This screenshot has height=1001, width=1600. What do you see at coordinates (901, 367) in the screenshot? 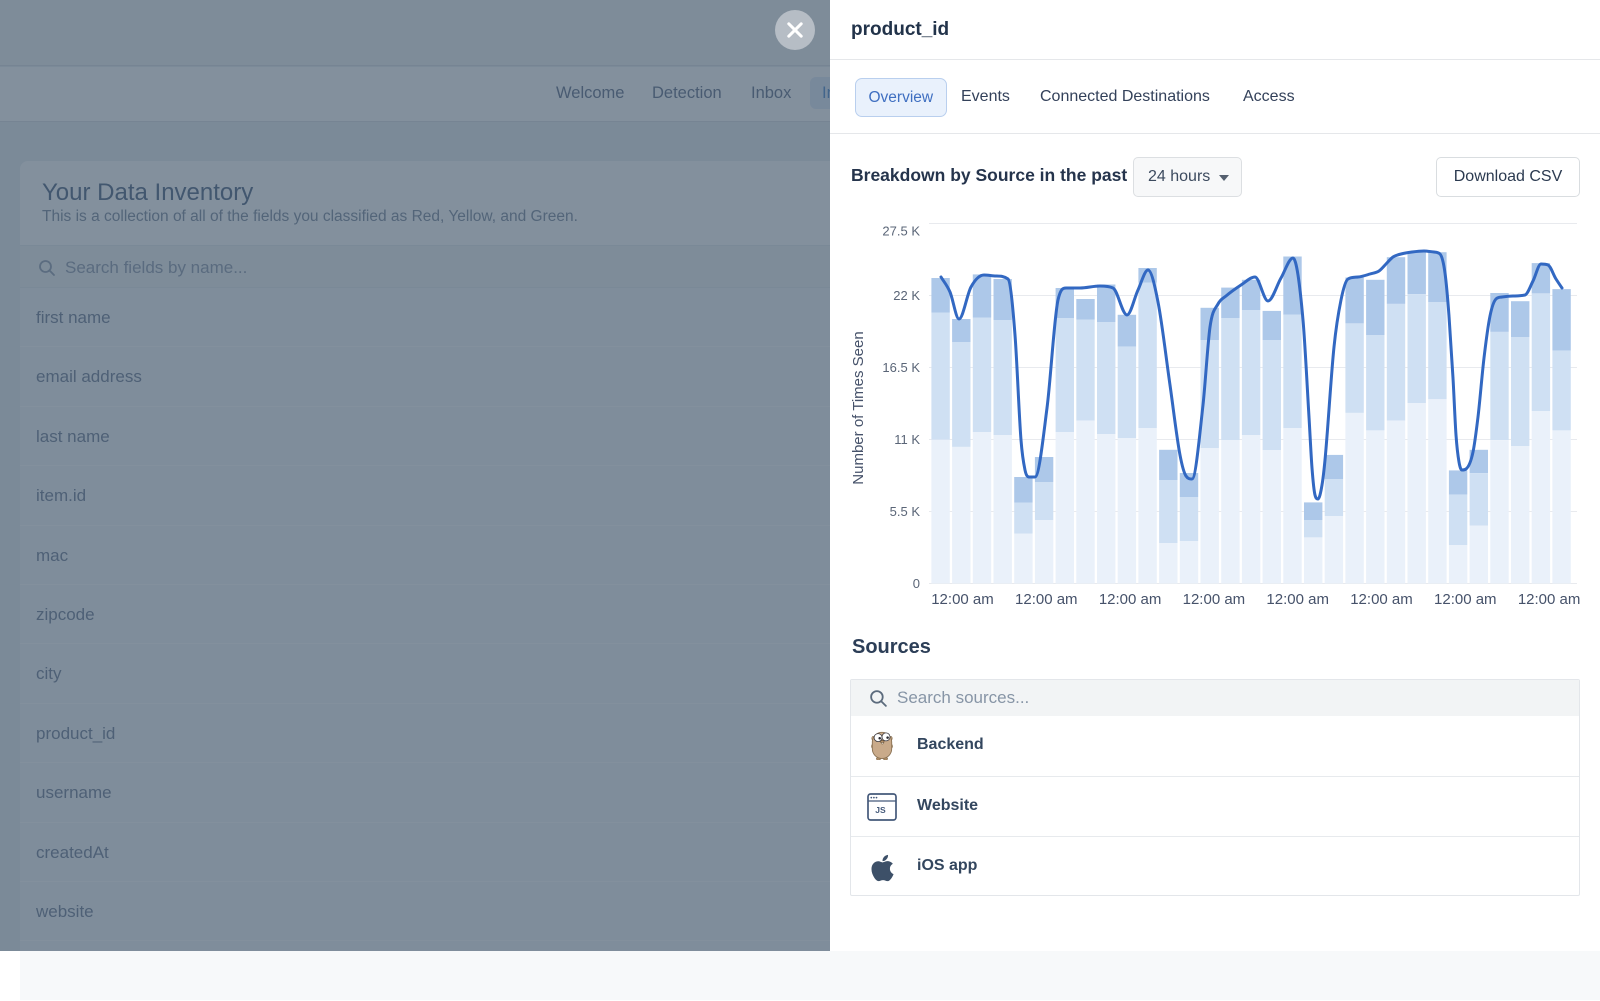
I see `svg-text: 16.5 K` at bounding box center [901, 367].